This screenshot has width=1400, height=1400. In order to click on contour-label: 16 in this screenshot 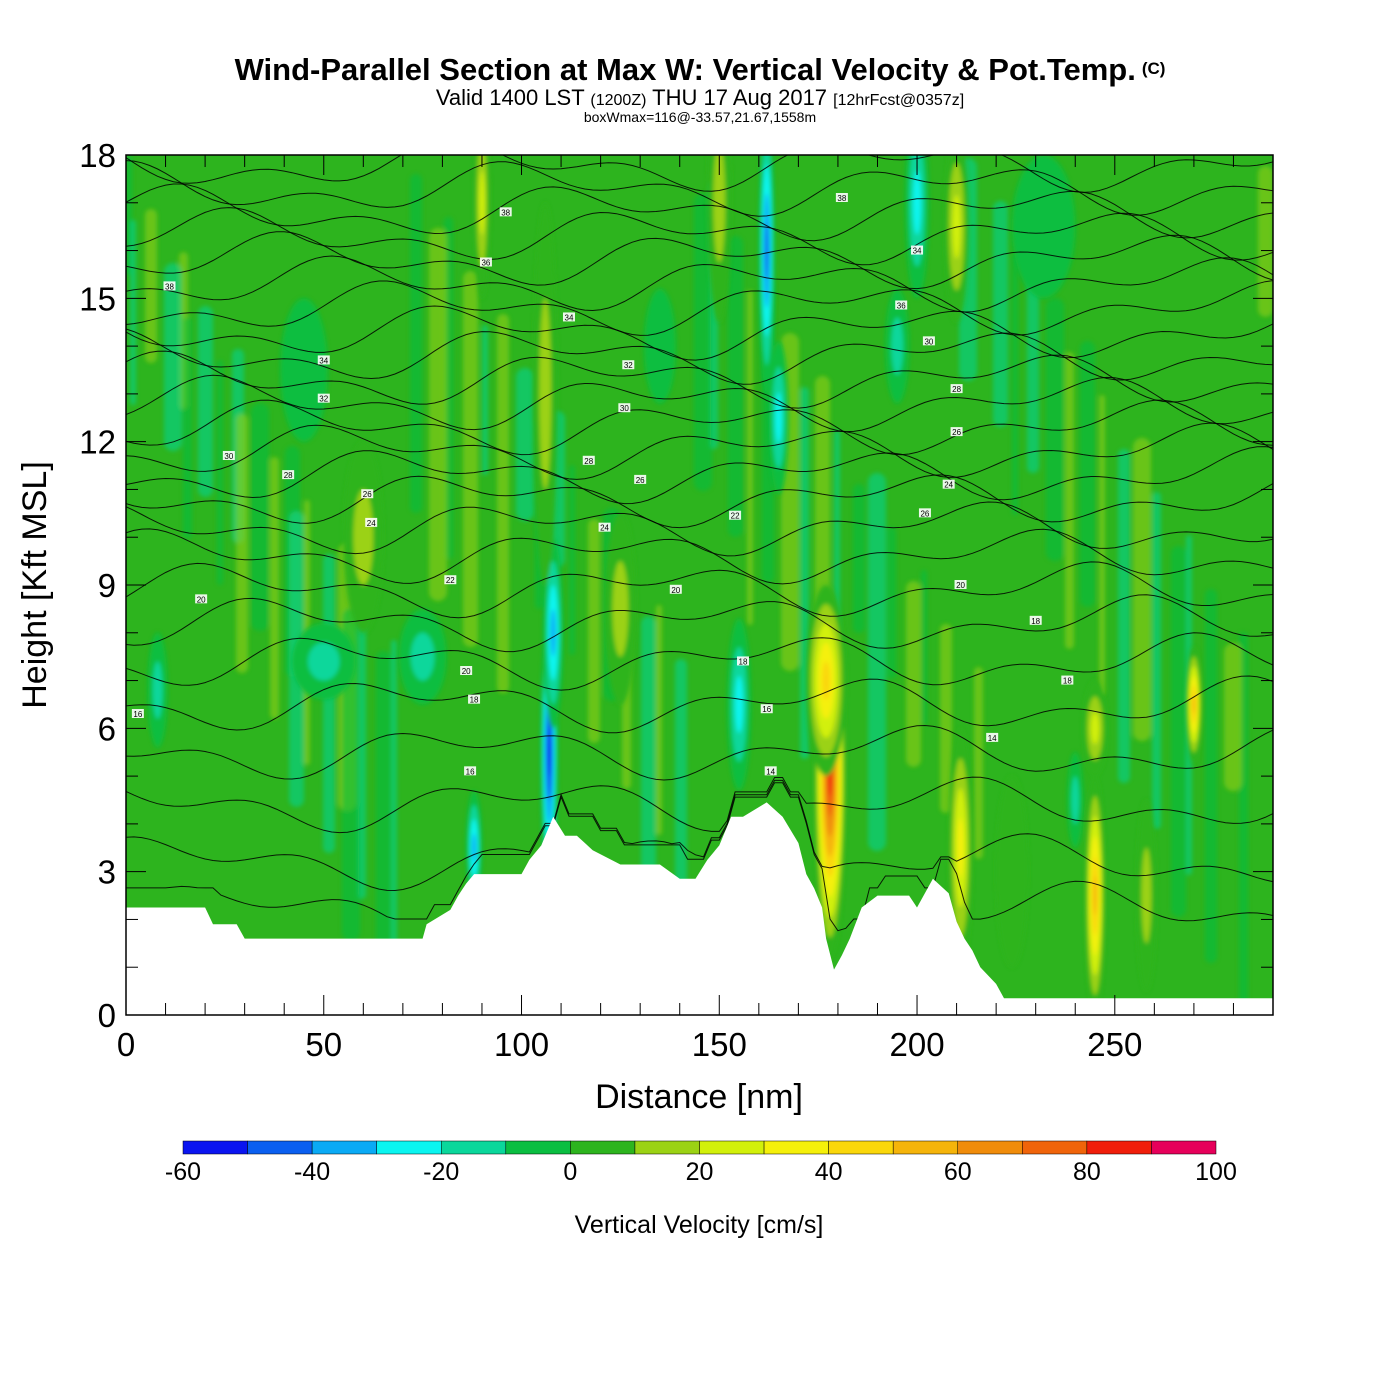, I will do `click(137, 714)`.